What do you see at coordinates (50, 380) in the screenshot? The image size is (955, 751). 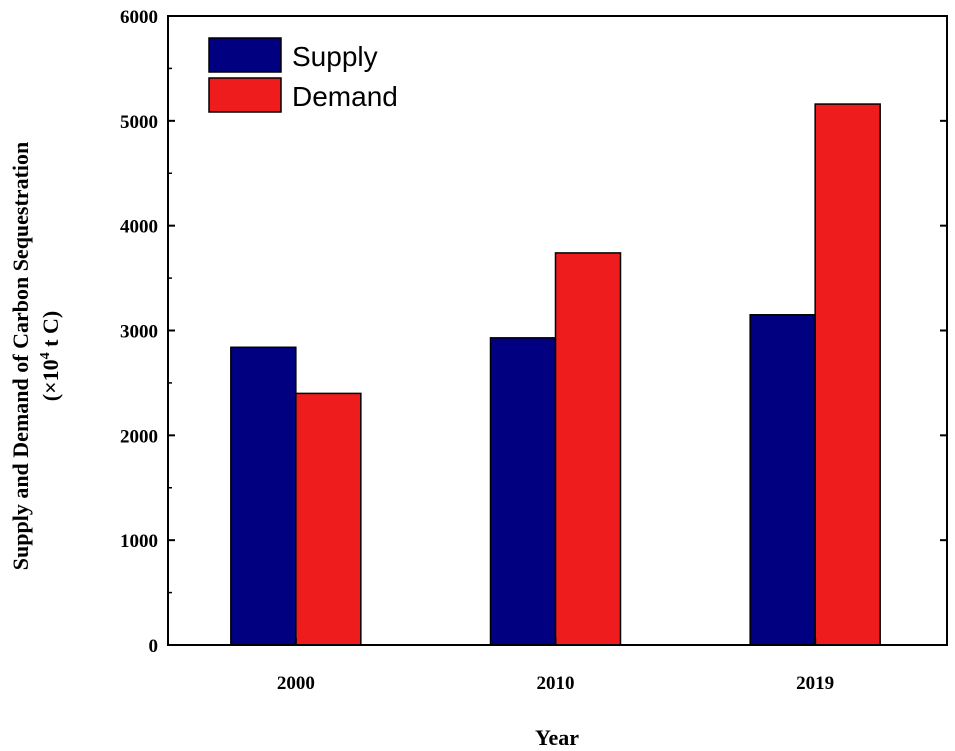 I see `y-axis-unit-prefix: (×10` at bounding box center [50, 380].